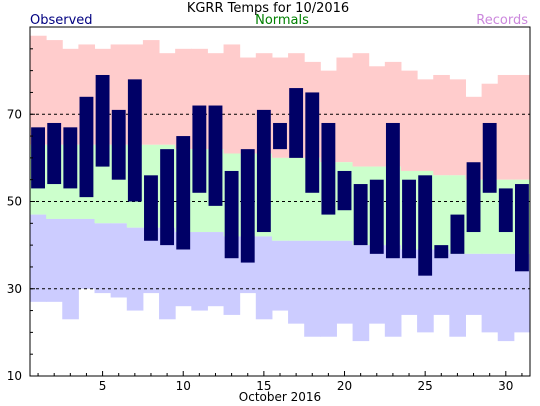  Describe the element at coordinates (425, 386) in the screenshot. I see `x-tick-label: 25` at that location.